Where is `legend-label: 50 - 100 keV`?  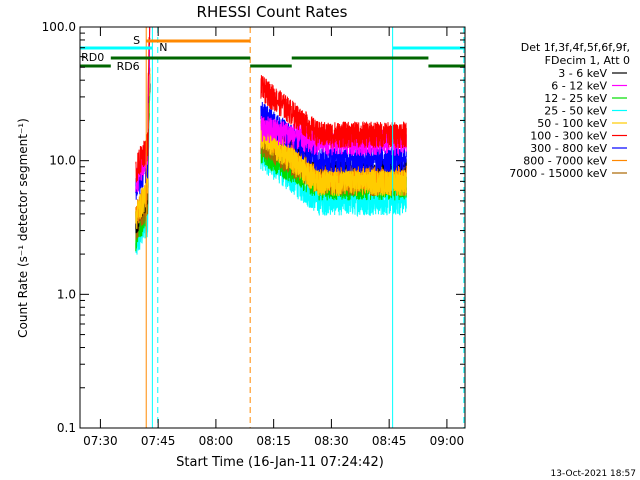
legend-label: 50 - 100 keV is located at coordinates (572, 123).